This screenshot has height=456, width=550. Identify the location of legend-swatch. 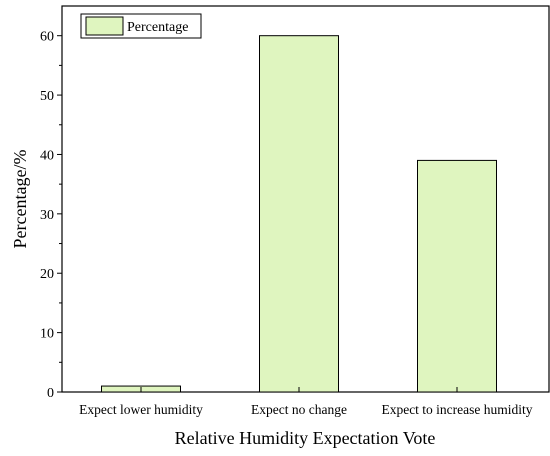
(104, 26).